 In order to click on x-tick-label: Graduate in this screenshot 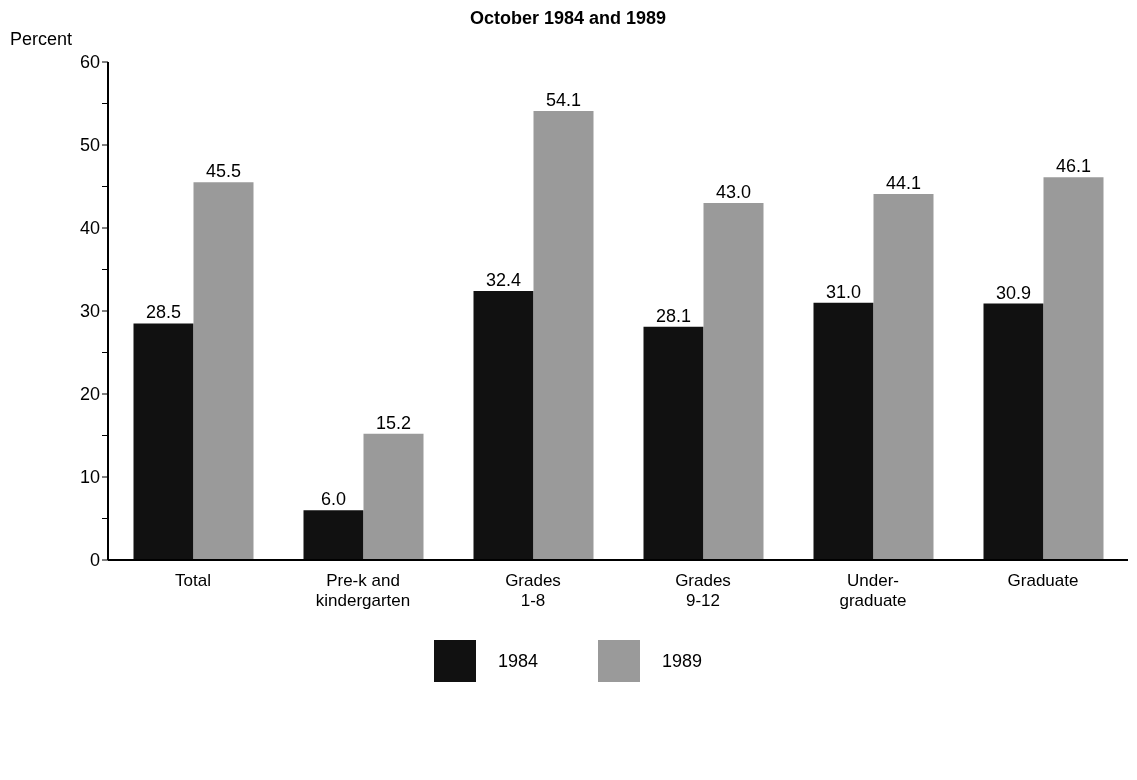, I will do `click(1043, 580)`.